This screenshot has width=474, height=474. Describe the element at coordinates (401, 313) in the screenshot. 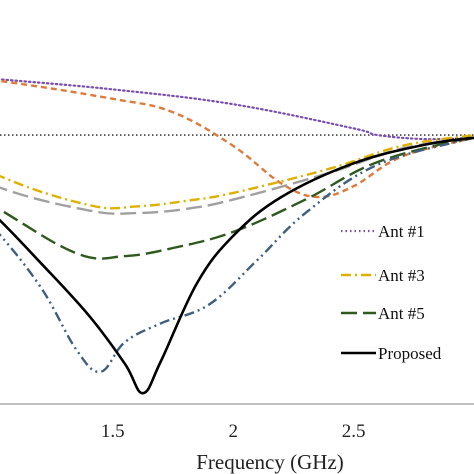

I see `legend-label-ant-5: Ant #5` at that location.